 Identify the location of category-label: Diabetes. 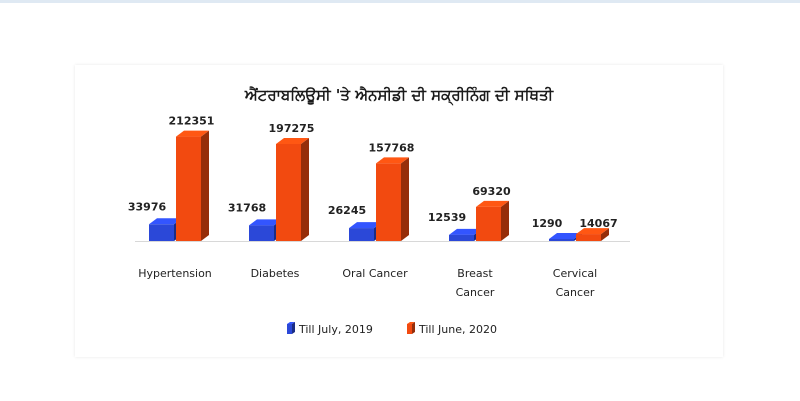
(275, 273).